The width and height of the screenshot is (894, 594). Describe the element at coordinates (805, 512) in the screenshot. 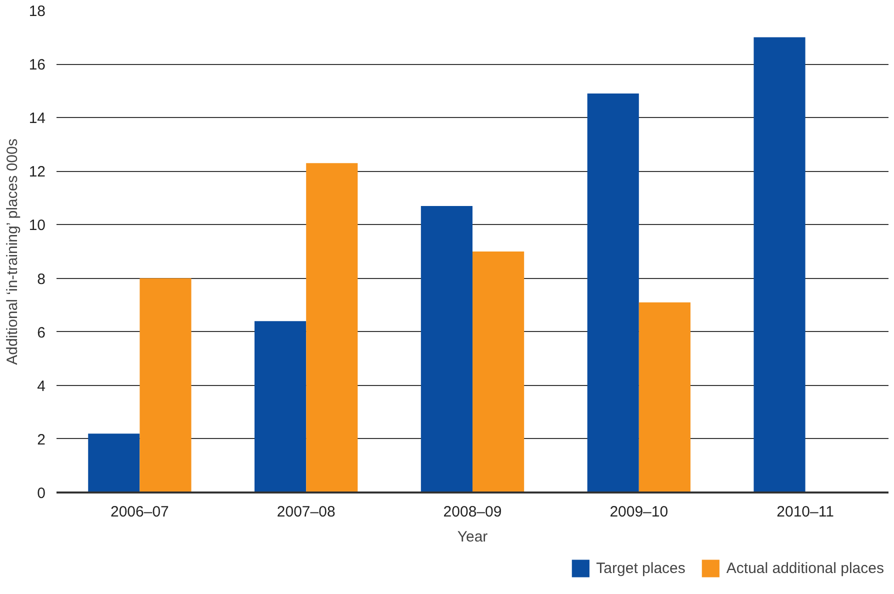

I see `x-tick-label: 2010–11` at that location.